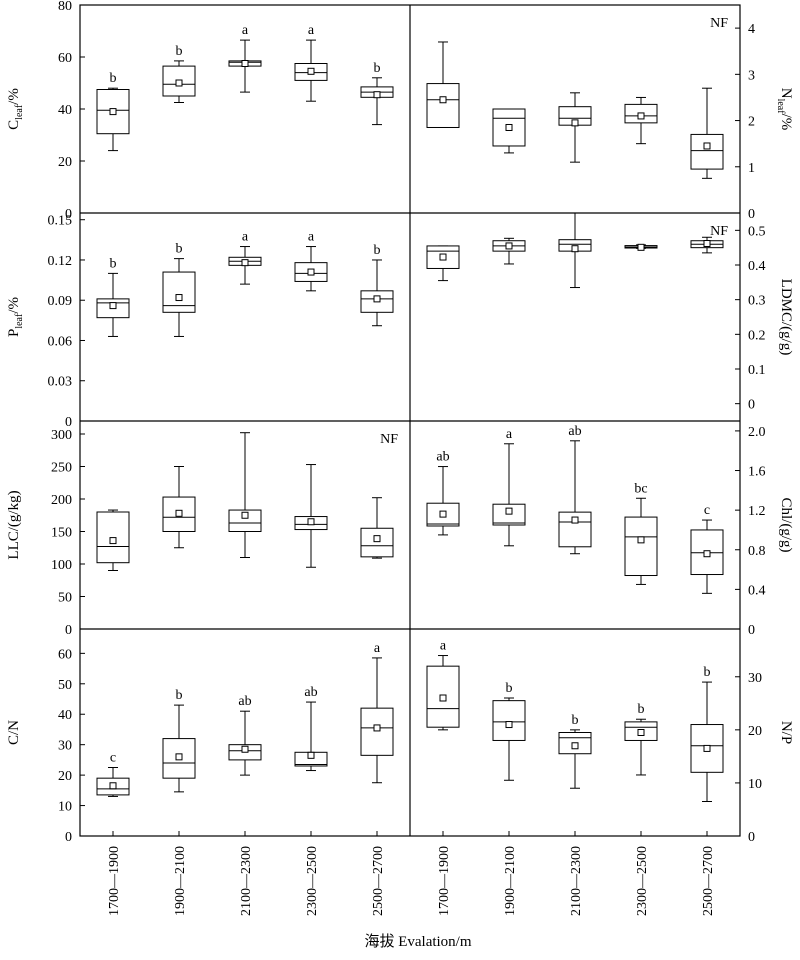 Image resolution: width=800 pixels, height=960 pixels. I want to click on y-tick-label: 0.2, so click(757, 335).